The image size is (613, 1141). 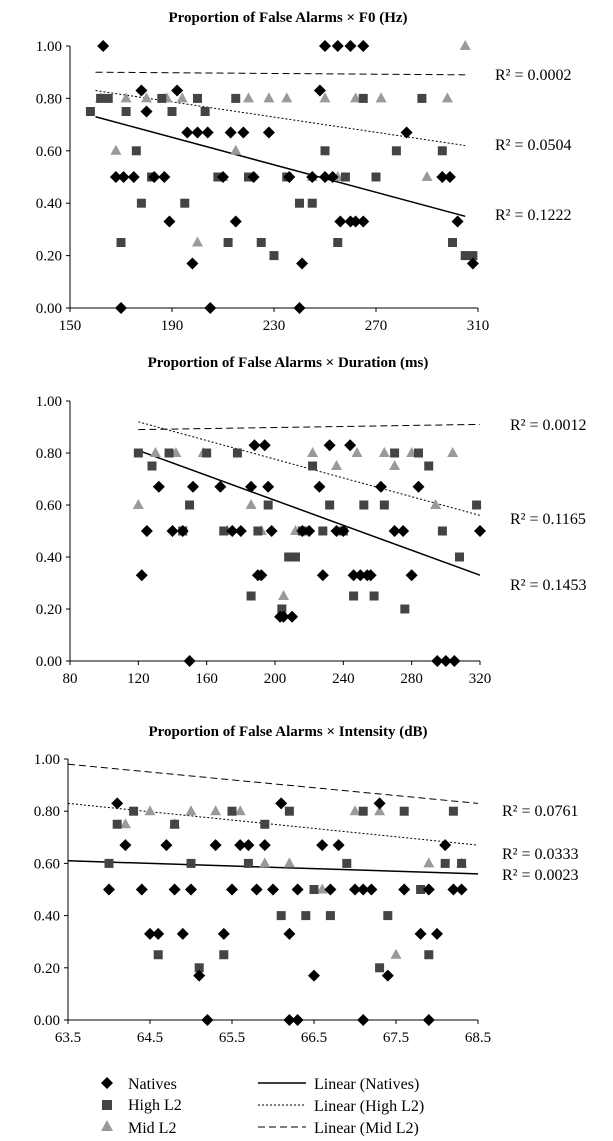 What do you see at coordinates (338, 1128) in the screenshot?
I see `legend-item-linear-mid-l2: Linear (Mid L2)` at bounding box center [338, 1128].